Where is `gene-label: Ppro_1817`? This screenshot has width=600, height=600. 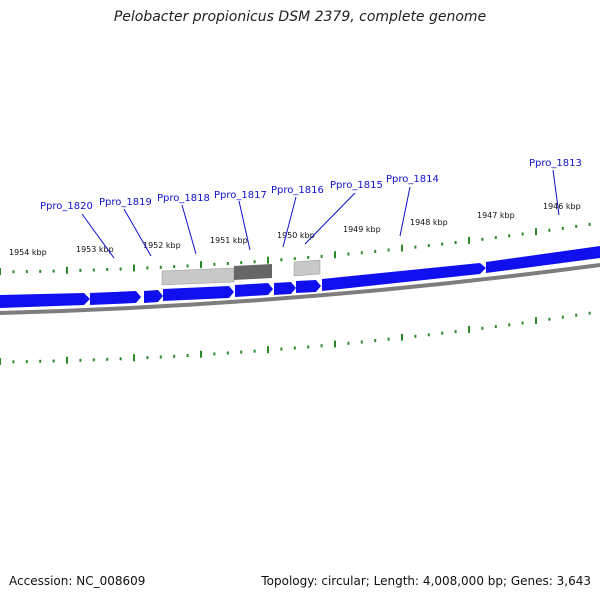
gene-label: Ppro_1817 is located at coordinates (240, 195).